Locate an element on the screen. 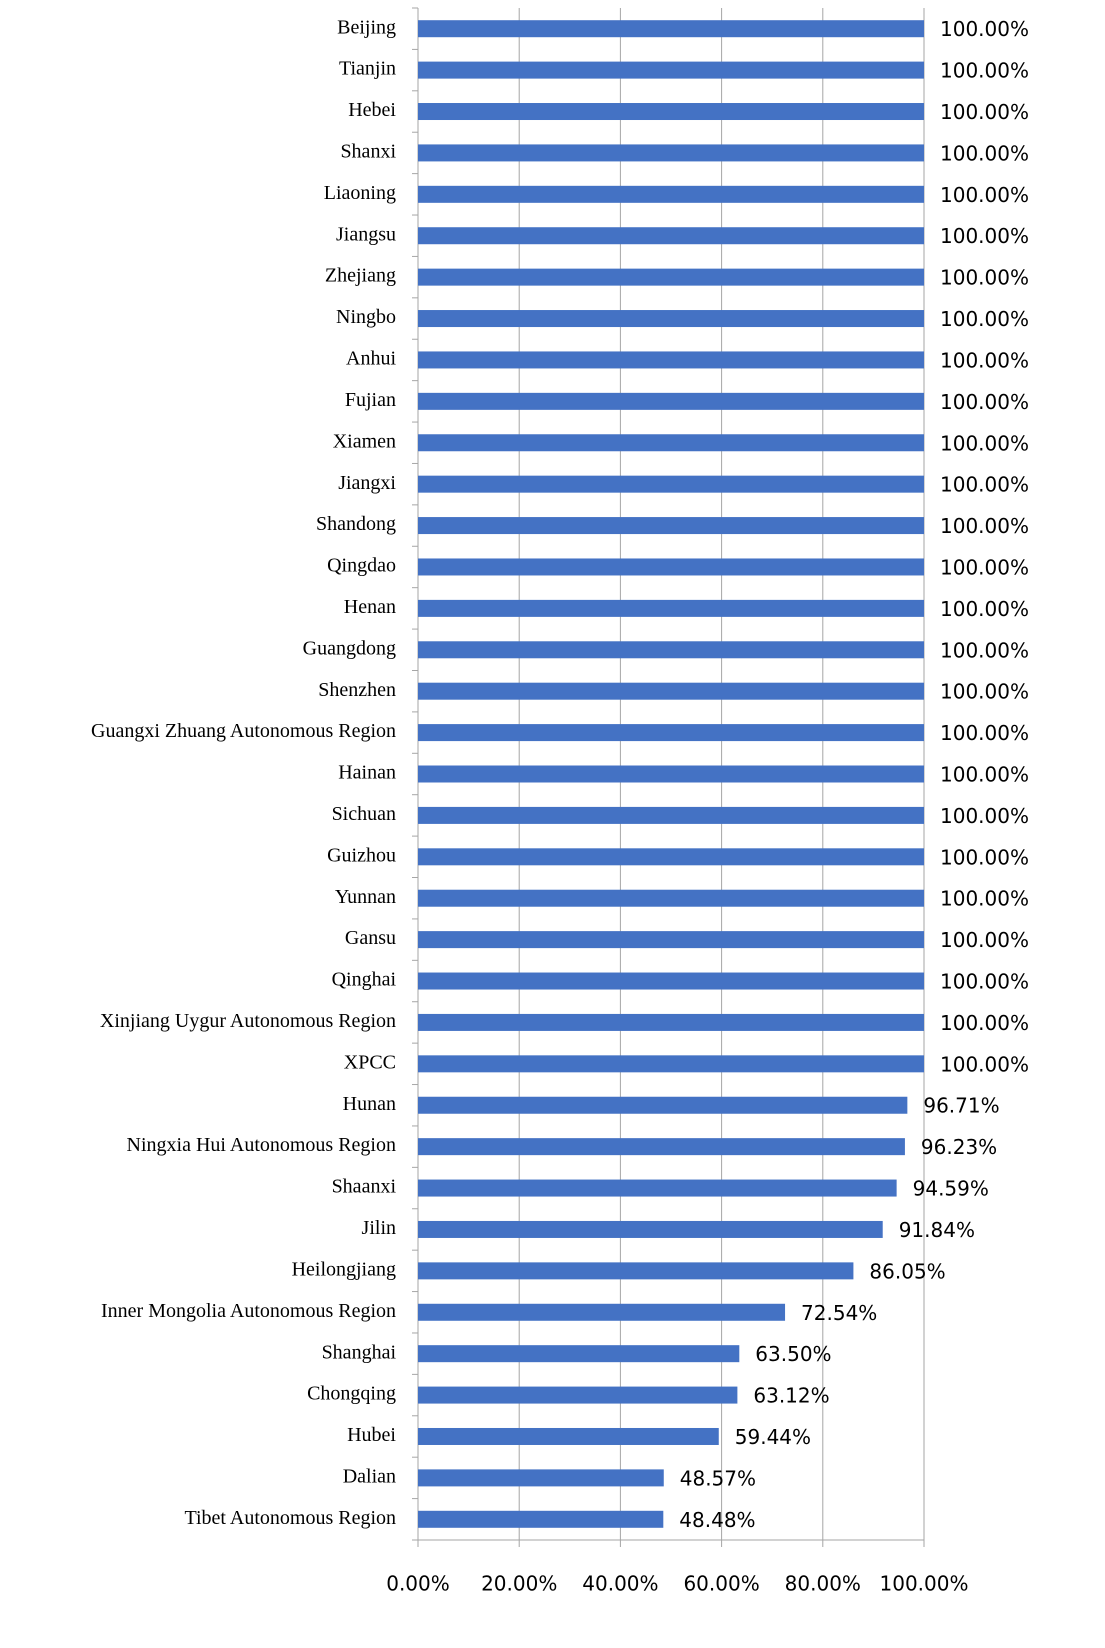 Image resolution: width=1105 pixels, height=1648 pixels. value-label: 86.05% is located at coordinates (907, 1271).